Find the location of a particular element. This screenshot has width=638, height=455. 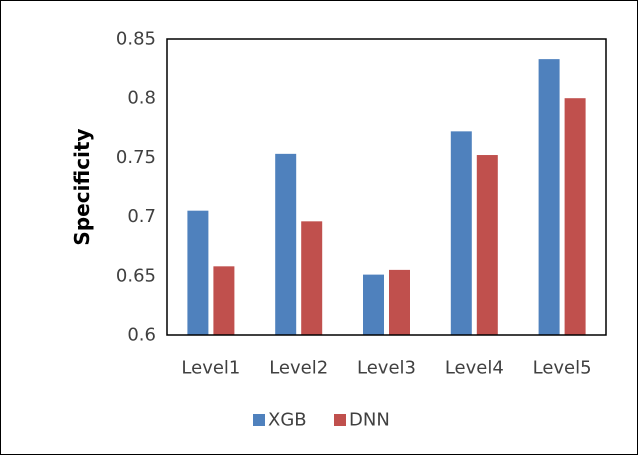

x-category-label: Level1 is located at coordinates (210, 368).